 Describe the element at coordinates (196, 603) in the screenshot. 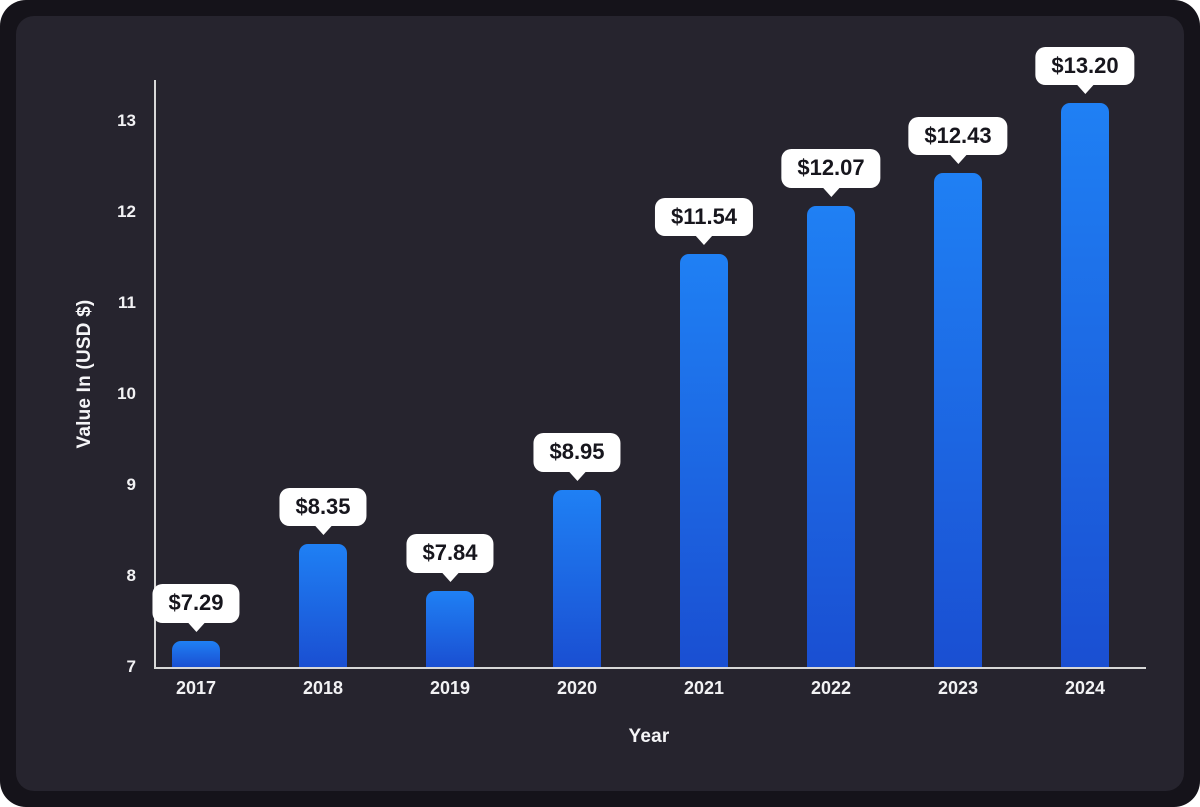

I see `value-tooltip-2017: $7.29` at that location.